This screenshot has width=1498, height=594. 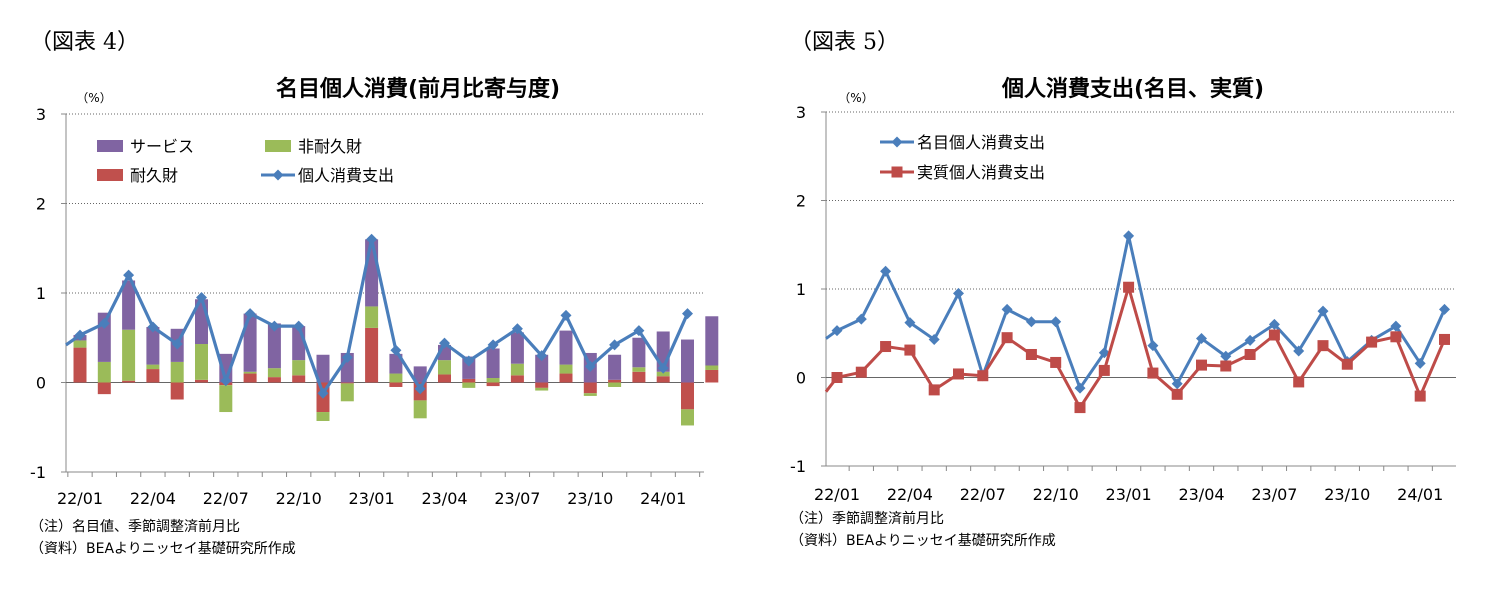 What do you see at coordinates (663, 498) in the screenshot?
I see `x-tick-label: 24/01` at bounding box center [663, 498].